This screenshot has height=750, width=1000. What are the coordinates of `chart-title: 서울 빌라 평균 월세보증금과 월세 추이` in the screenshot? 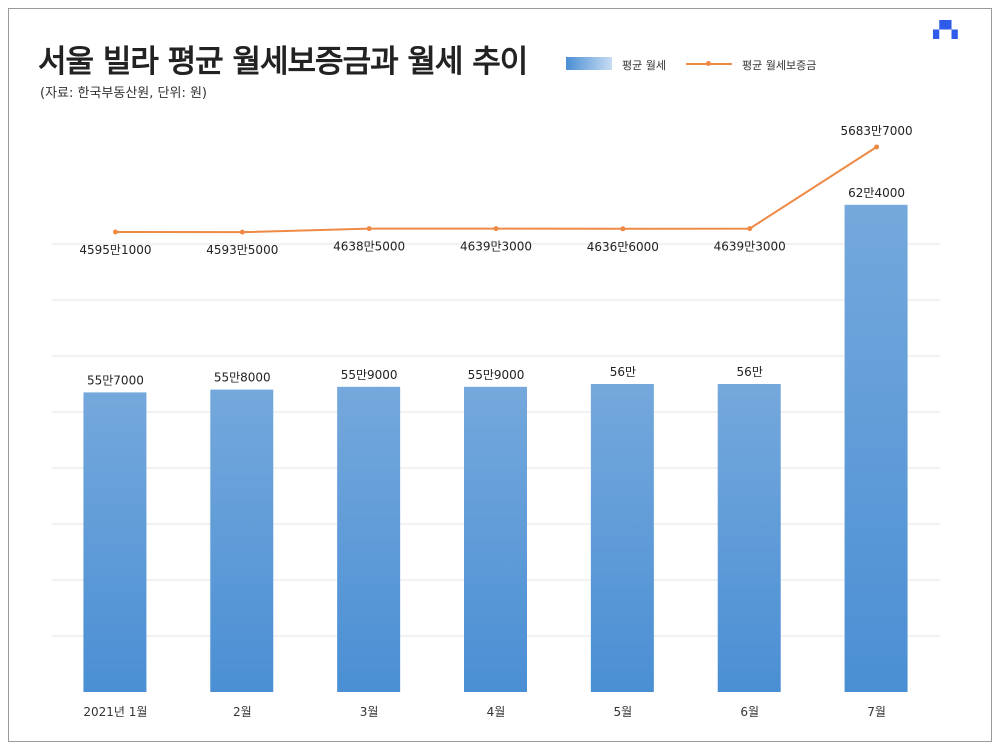 It's located at (283, 62).